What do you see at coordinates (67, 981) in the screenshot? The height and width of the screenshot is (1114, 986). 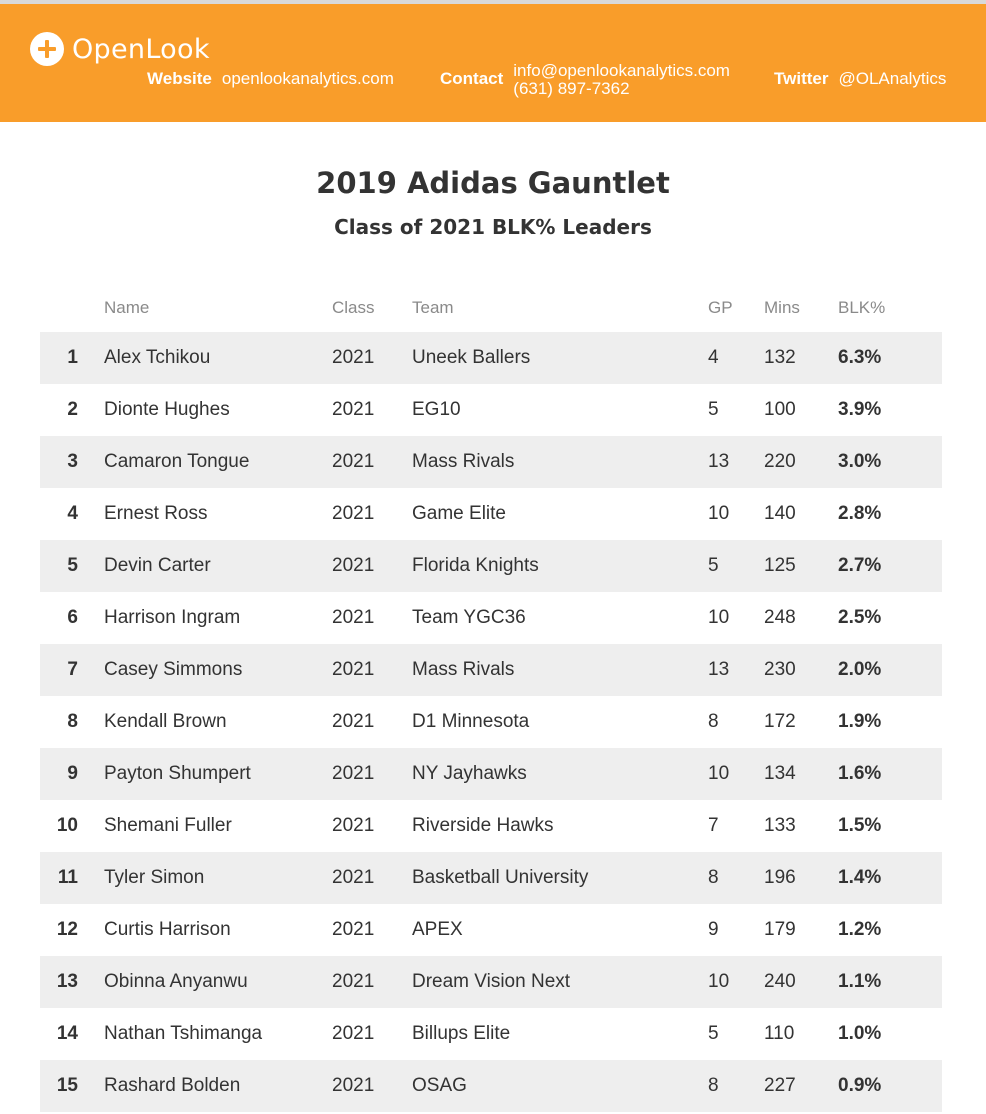 I see `rank: 13` at bounding box center [67, 981].